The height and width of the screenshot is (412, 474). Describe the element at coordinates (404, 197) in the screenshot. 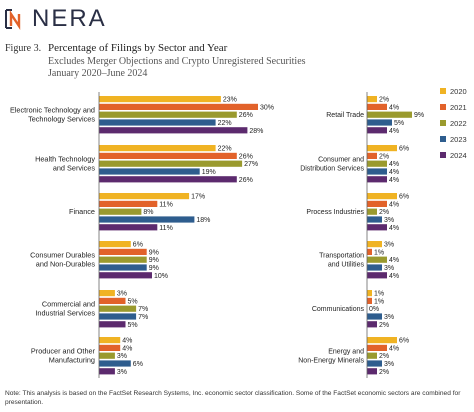

I see `data-label-right-2-2020: 6%` at that location.